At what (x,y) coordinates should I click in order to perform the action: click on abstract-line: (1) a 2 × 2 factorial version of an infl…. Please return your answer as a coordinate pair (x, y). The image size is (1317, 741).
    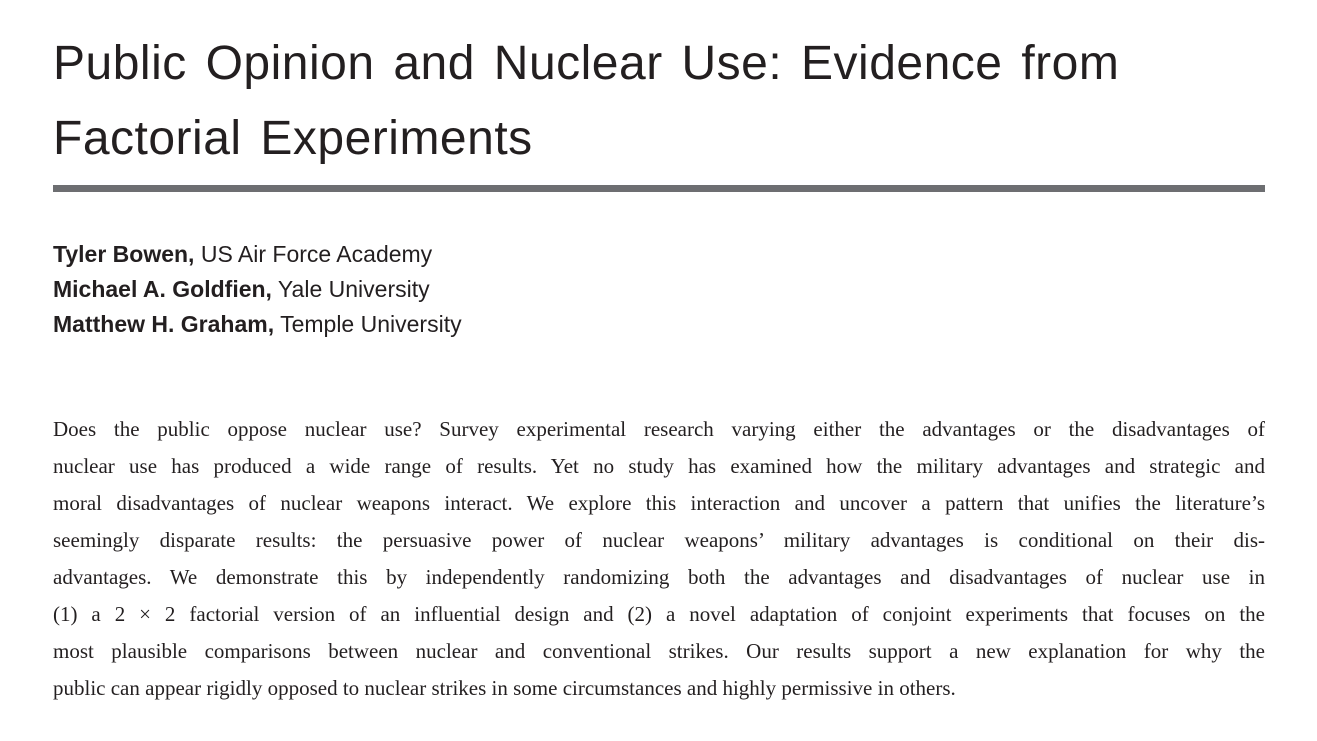
    Looking at the image, I should click on (659, 614).